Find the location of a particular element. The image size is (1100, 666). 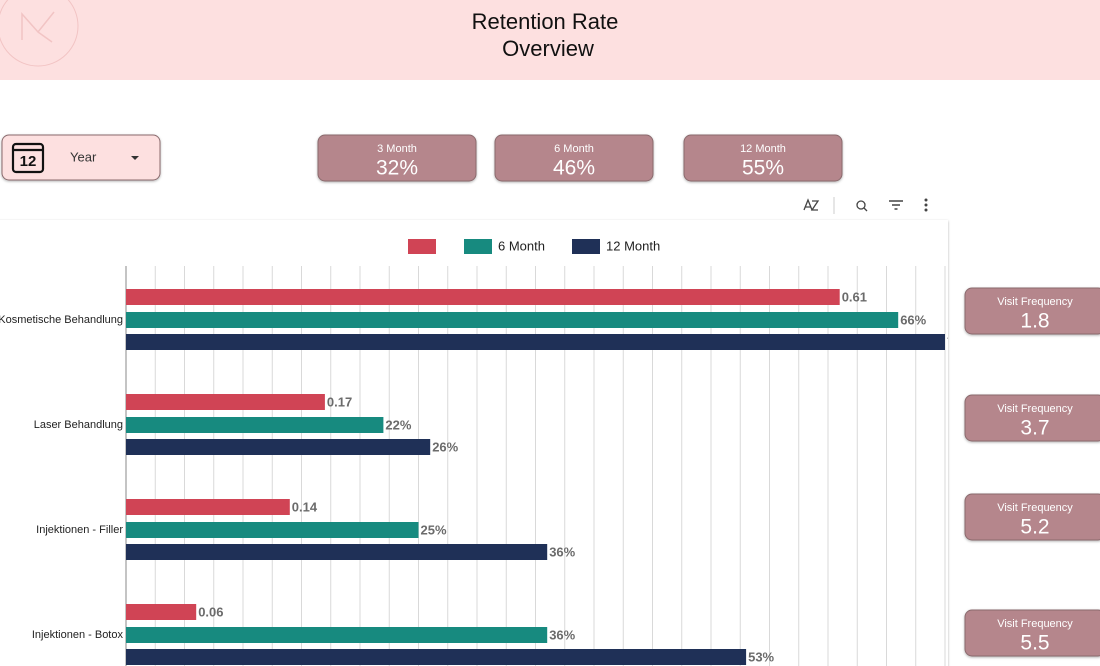

sort-icon is located at coordinates (811, 204).